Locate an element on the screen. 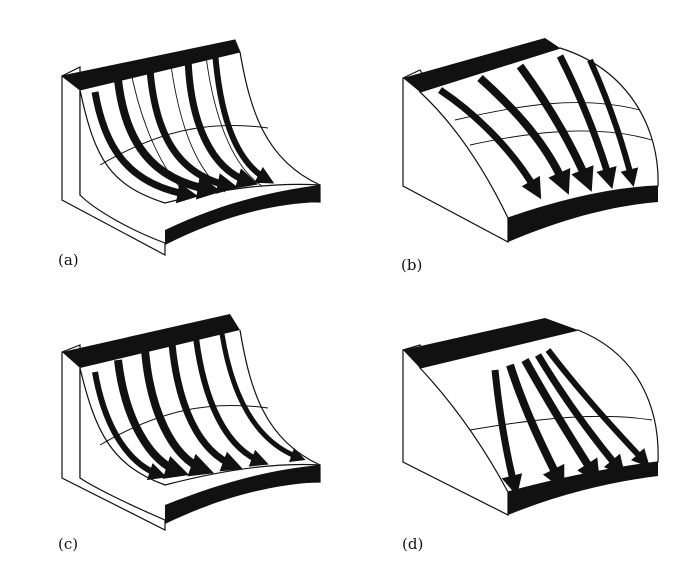 This screenshot has width=699, height=567. panel-d-grid-line is located at coordinates (561, 423).